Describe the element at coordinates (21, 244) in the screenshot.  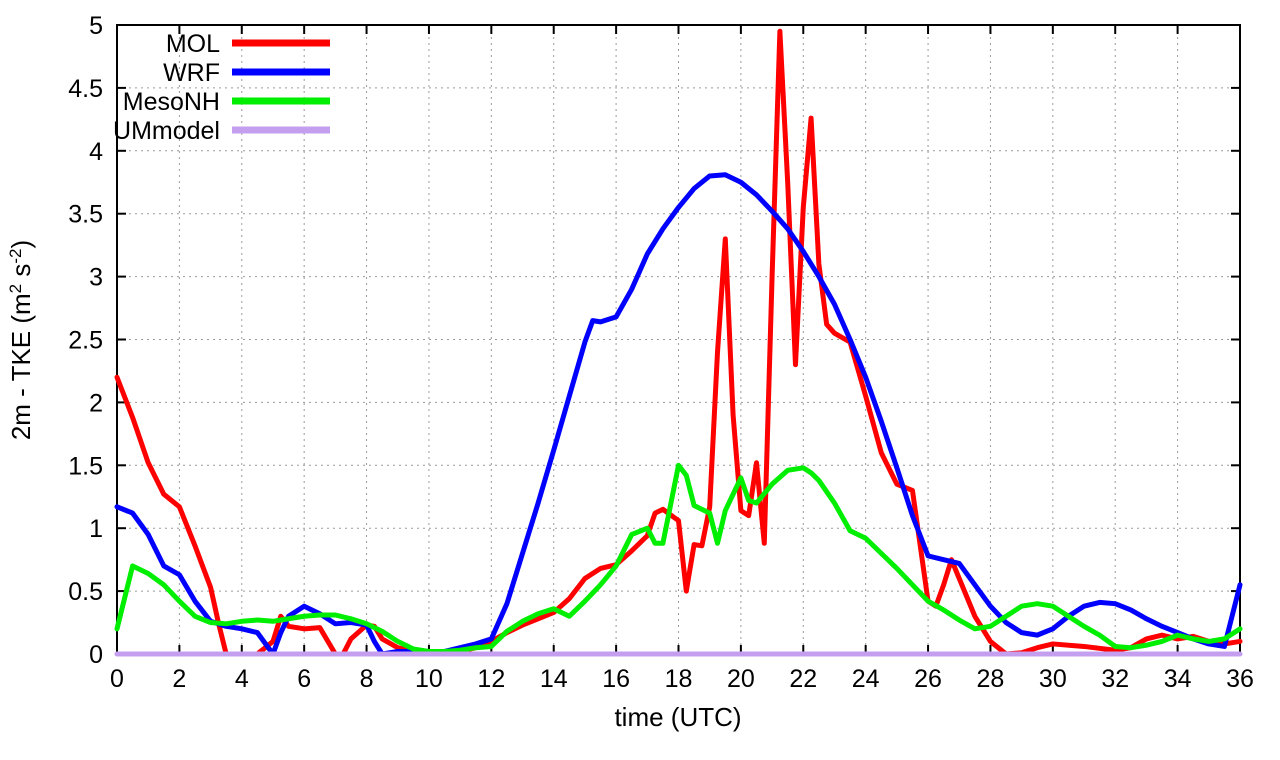
I see `y-axis-title-suffix: )` at that location.